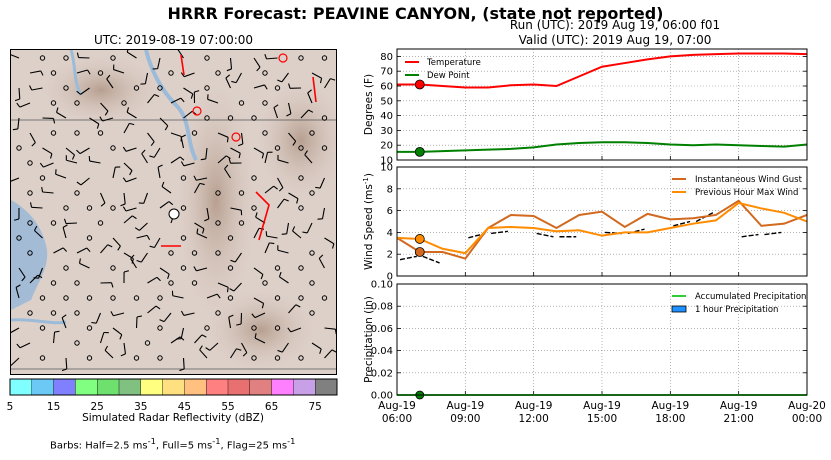 The width and height of the screenshot is (831, 460). Describe the element at coordinates (101, 90) in the screenshot. I see `ridge-shading` at that location.